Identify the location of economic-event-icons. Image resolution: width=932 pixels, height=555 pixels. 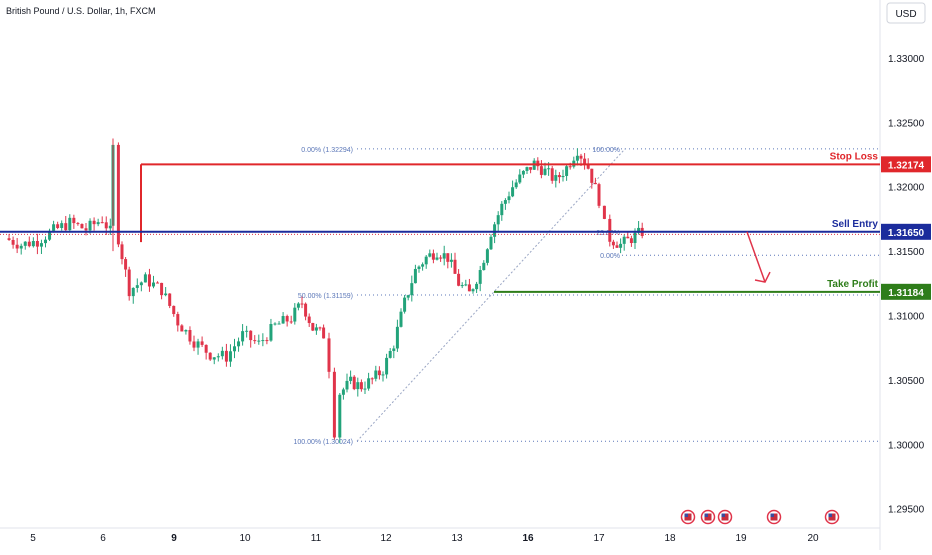
(760, 517).